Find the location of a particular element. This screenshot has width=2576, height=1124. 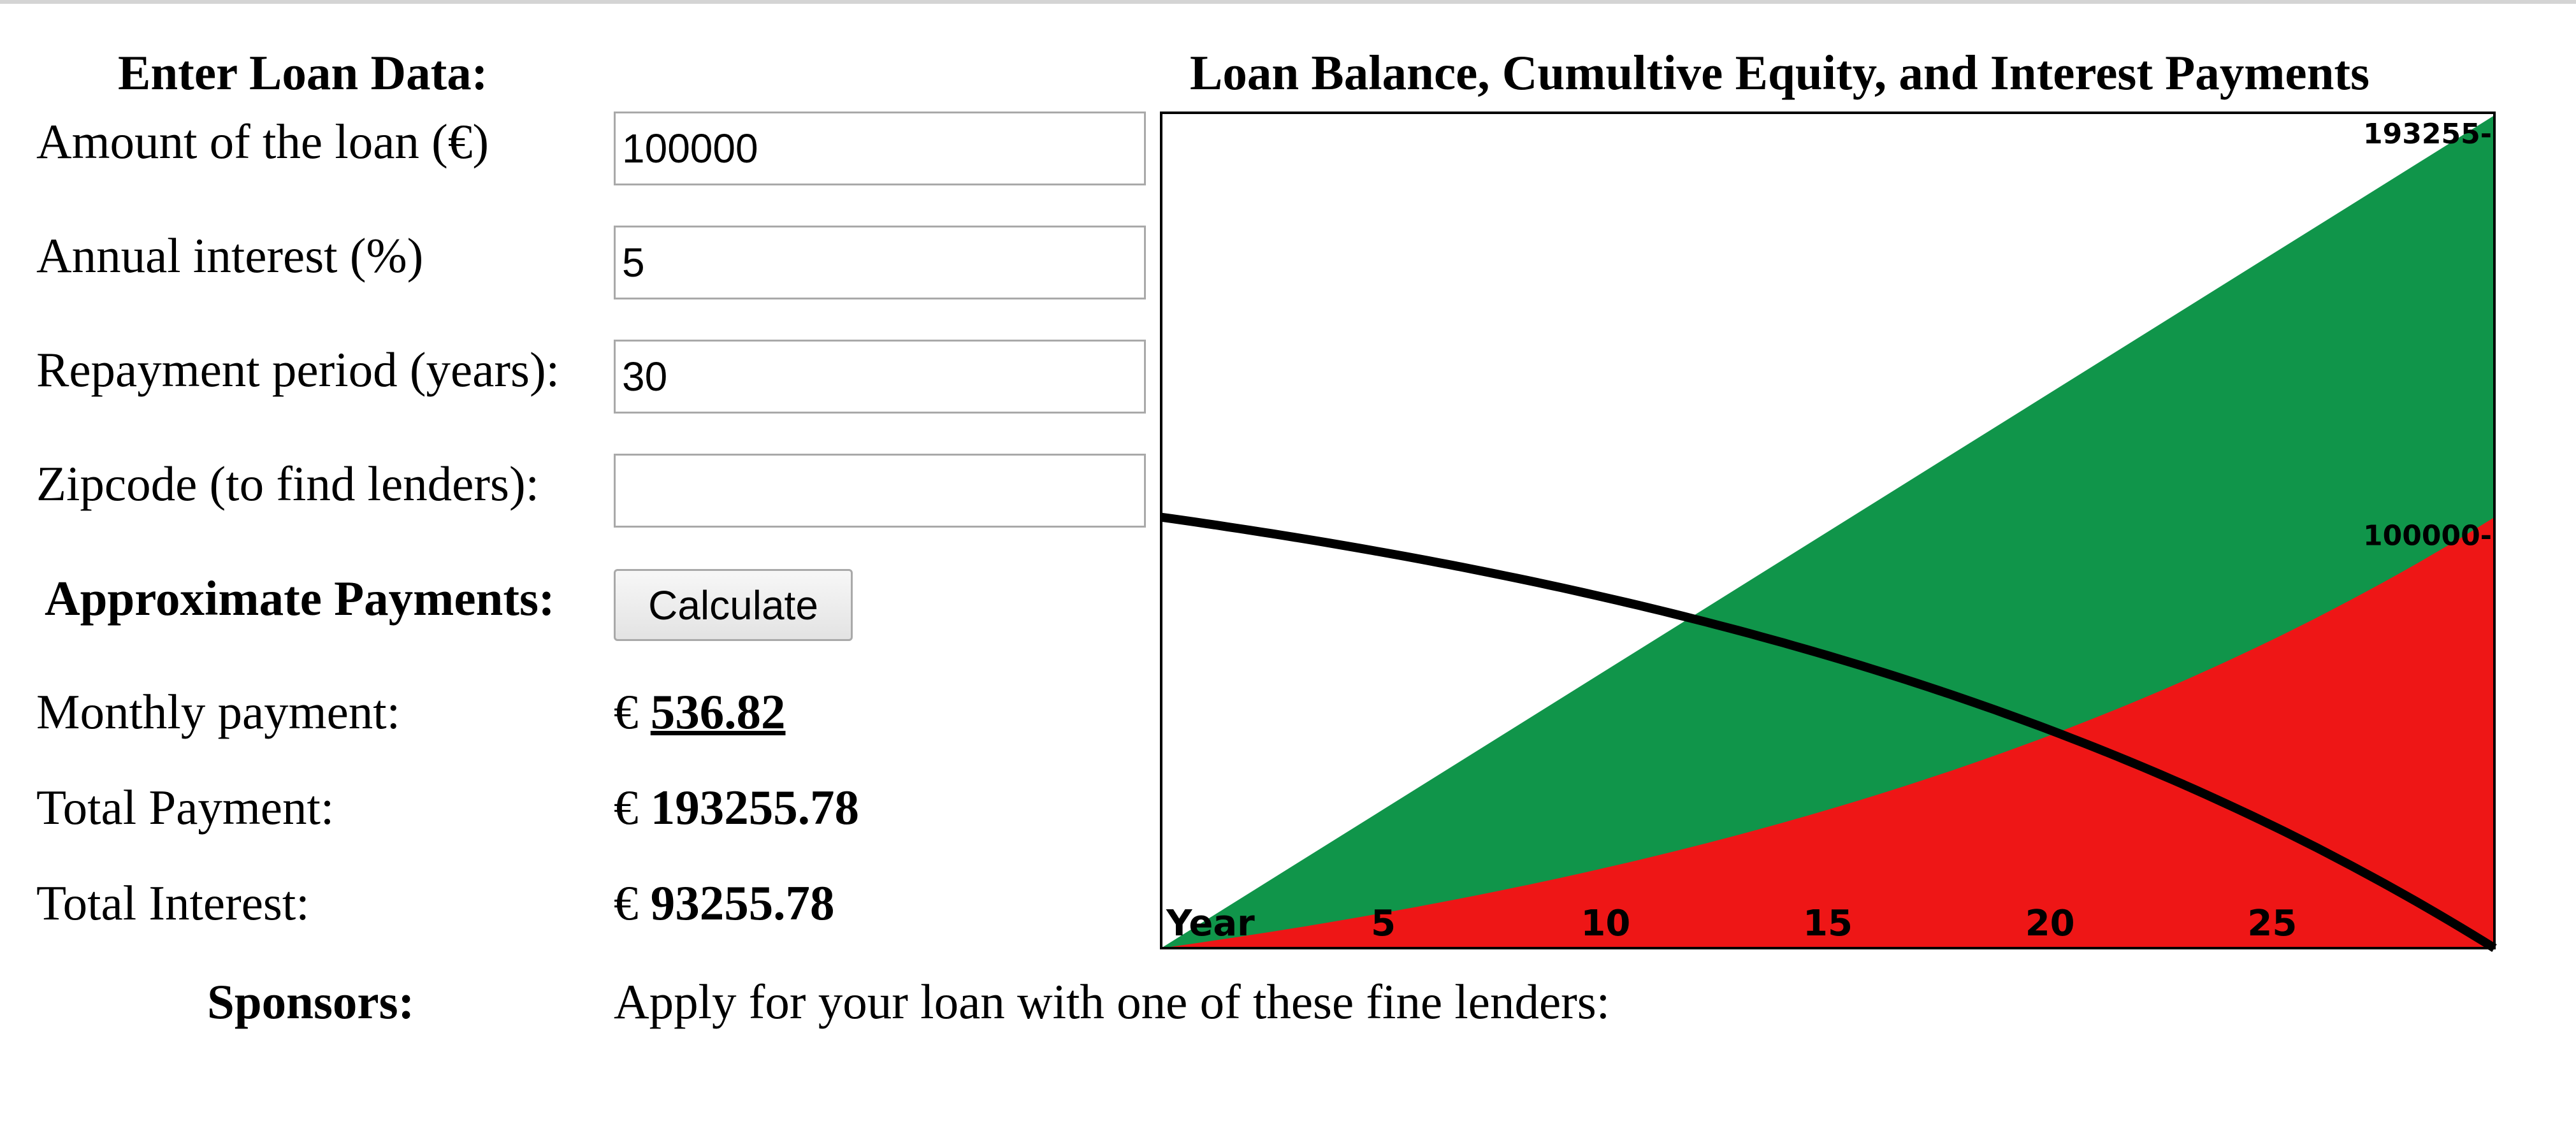

y-tick-label: 100000- is located at coordinates (2427, 536).